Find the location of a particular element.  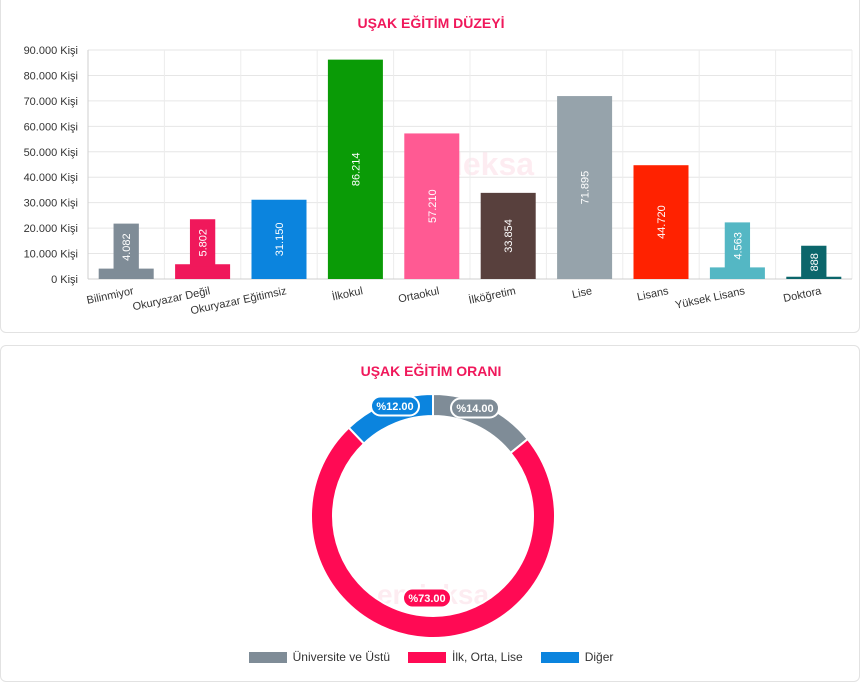

bar-value-label: 4.082 is located at coordinates (127, 247).